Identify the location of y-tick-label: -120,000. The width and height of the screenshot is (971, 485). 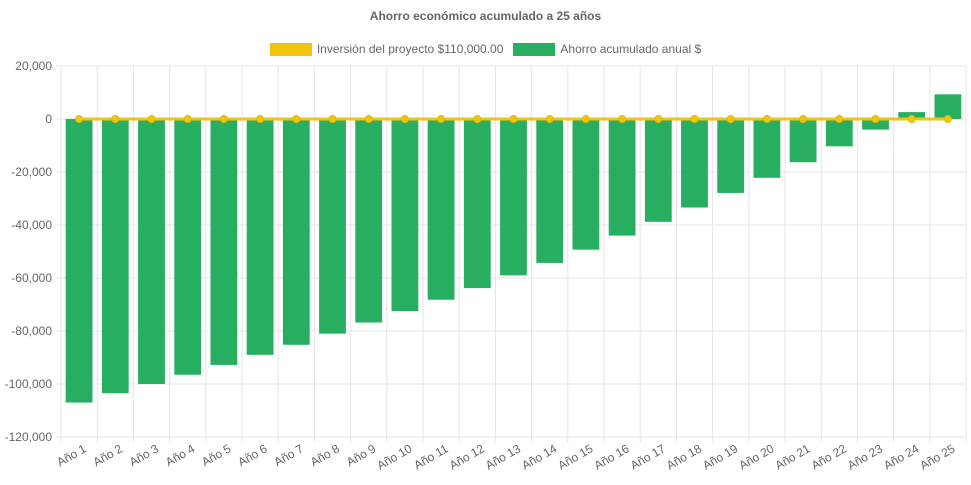
(29, 437).